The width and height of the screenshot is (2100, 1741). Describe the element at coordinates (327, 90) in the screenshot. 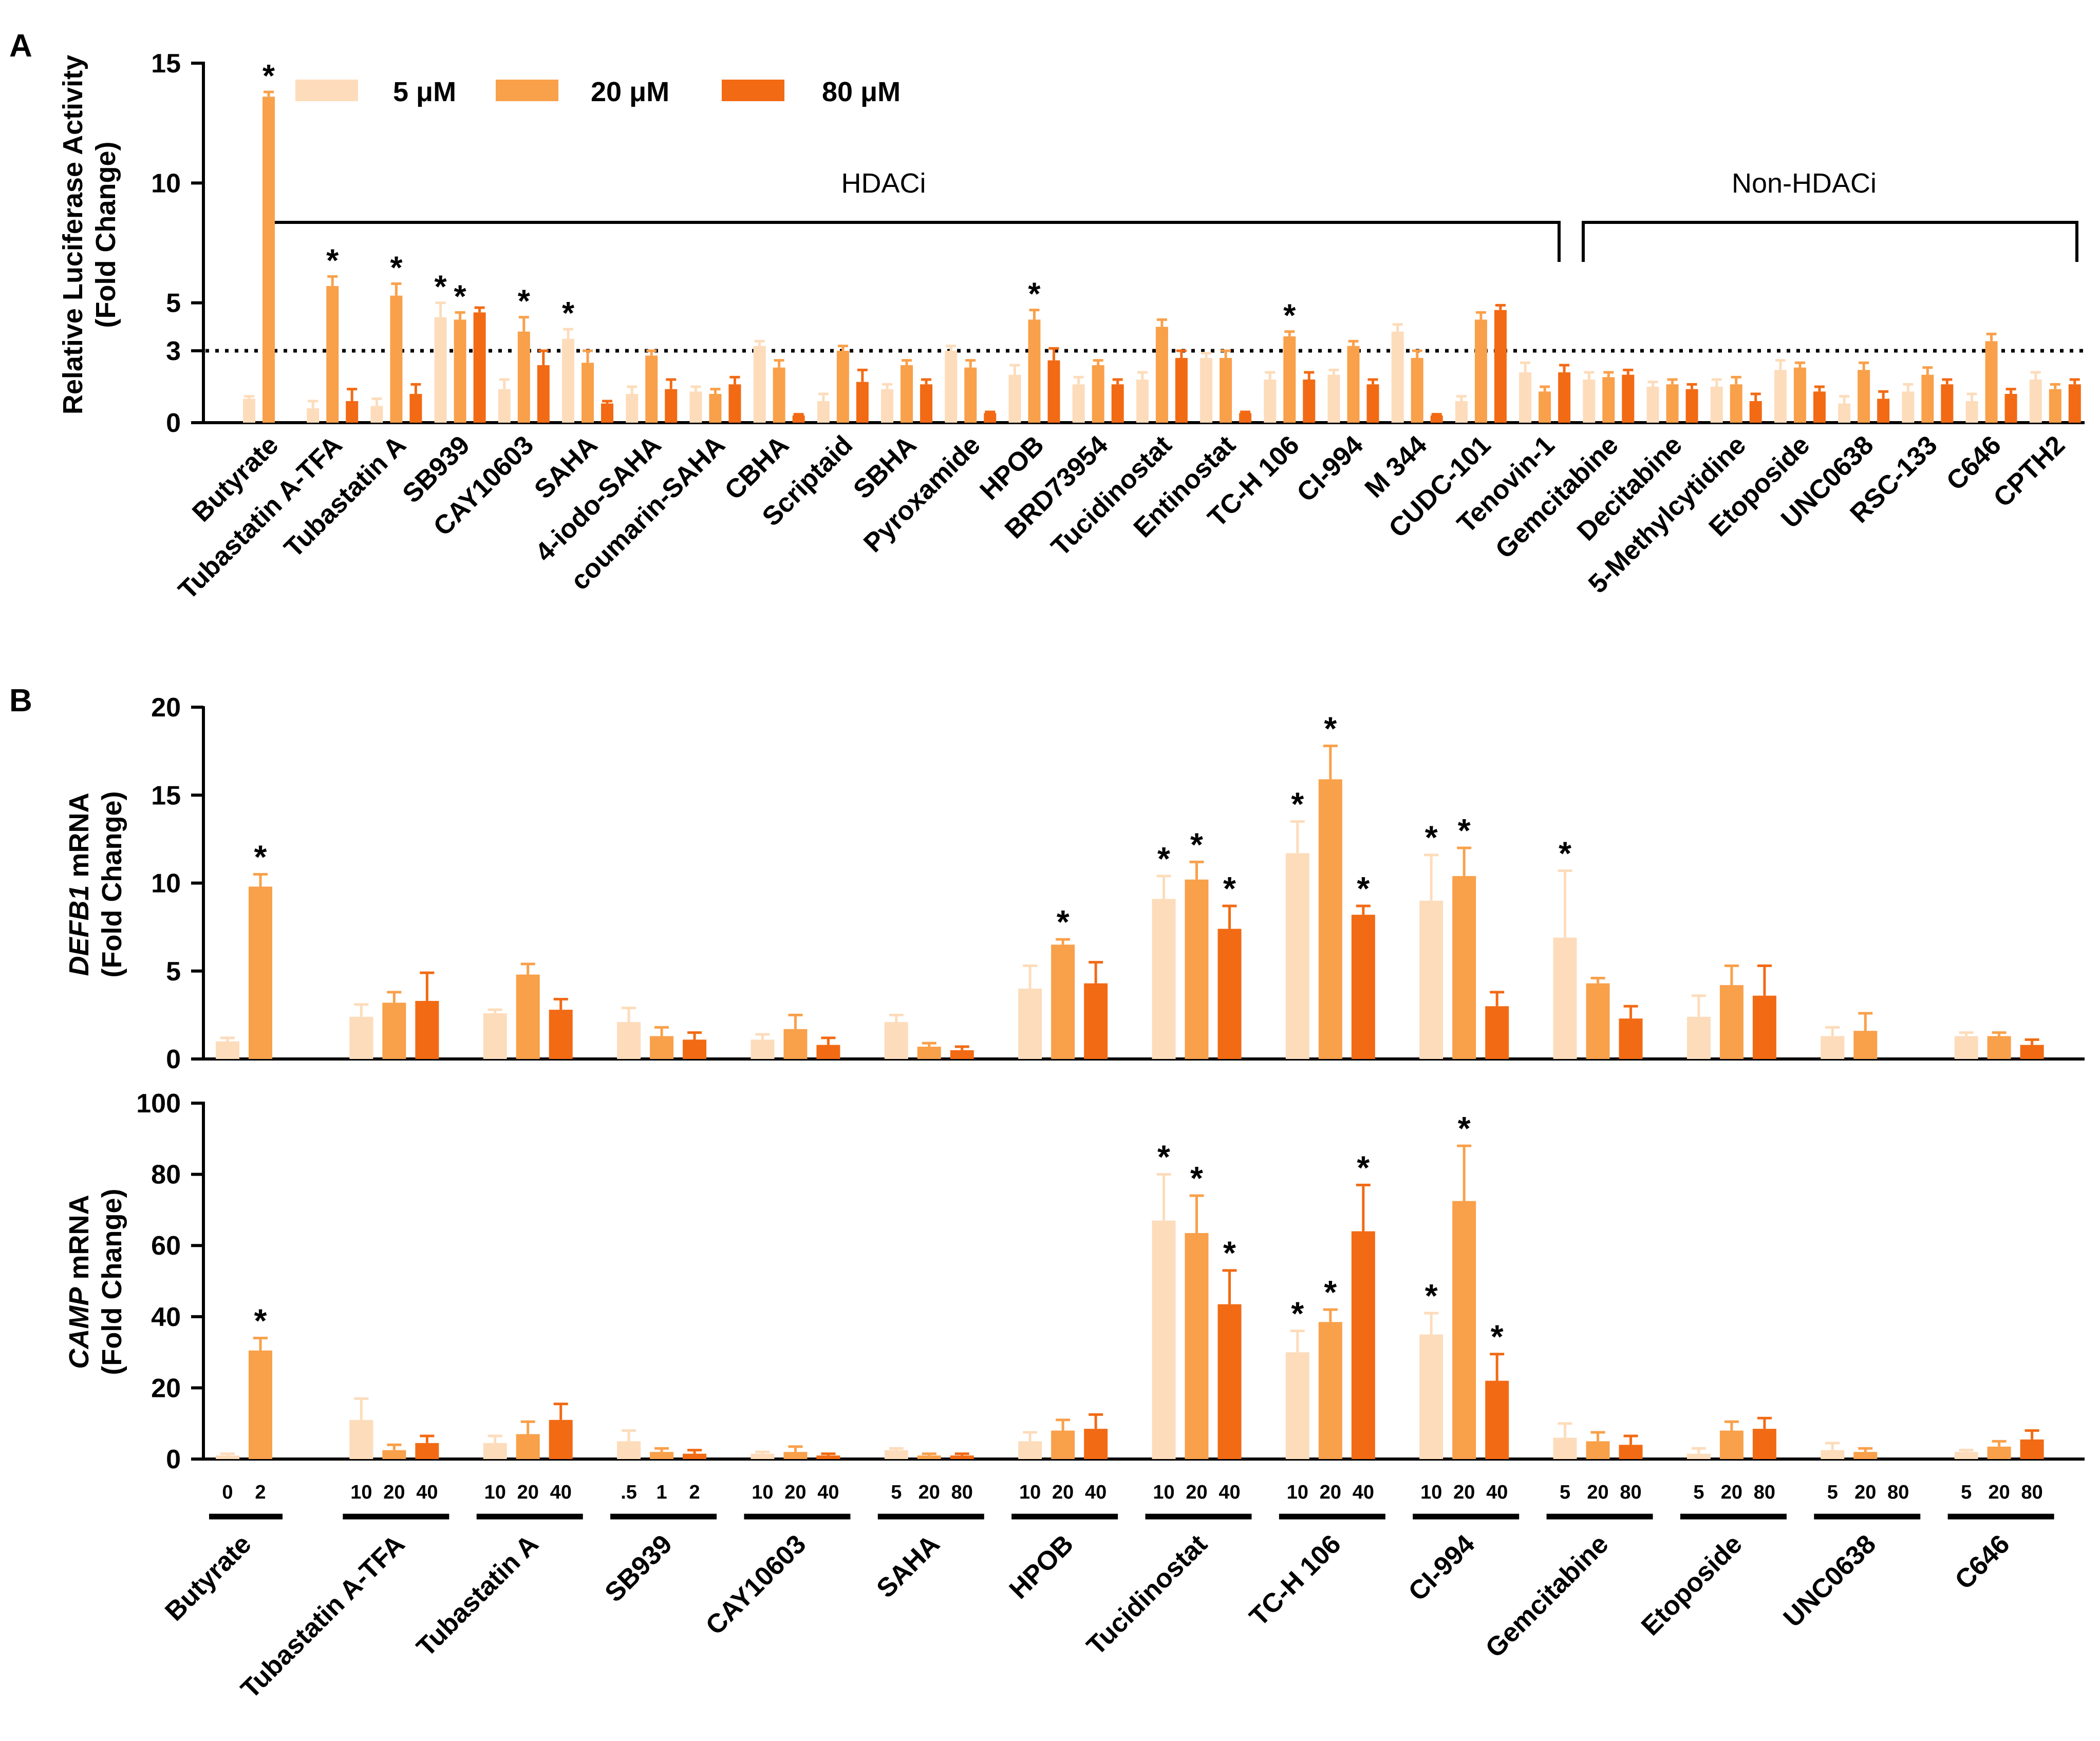

I see `legend-swatch-5um` at that location.